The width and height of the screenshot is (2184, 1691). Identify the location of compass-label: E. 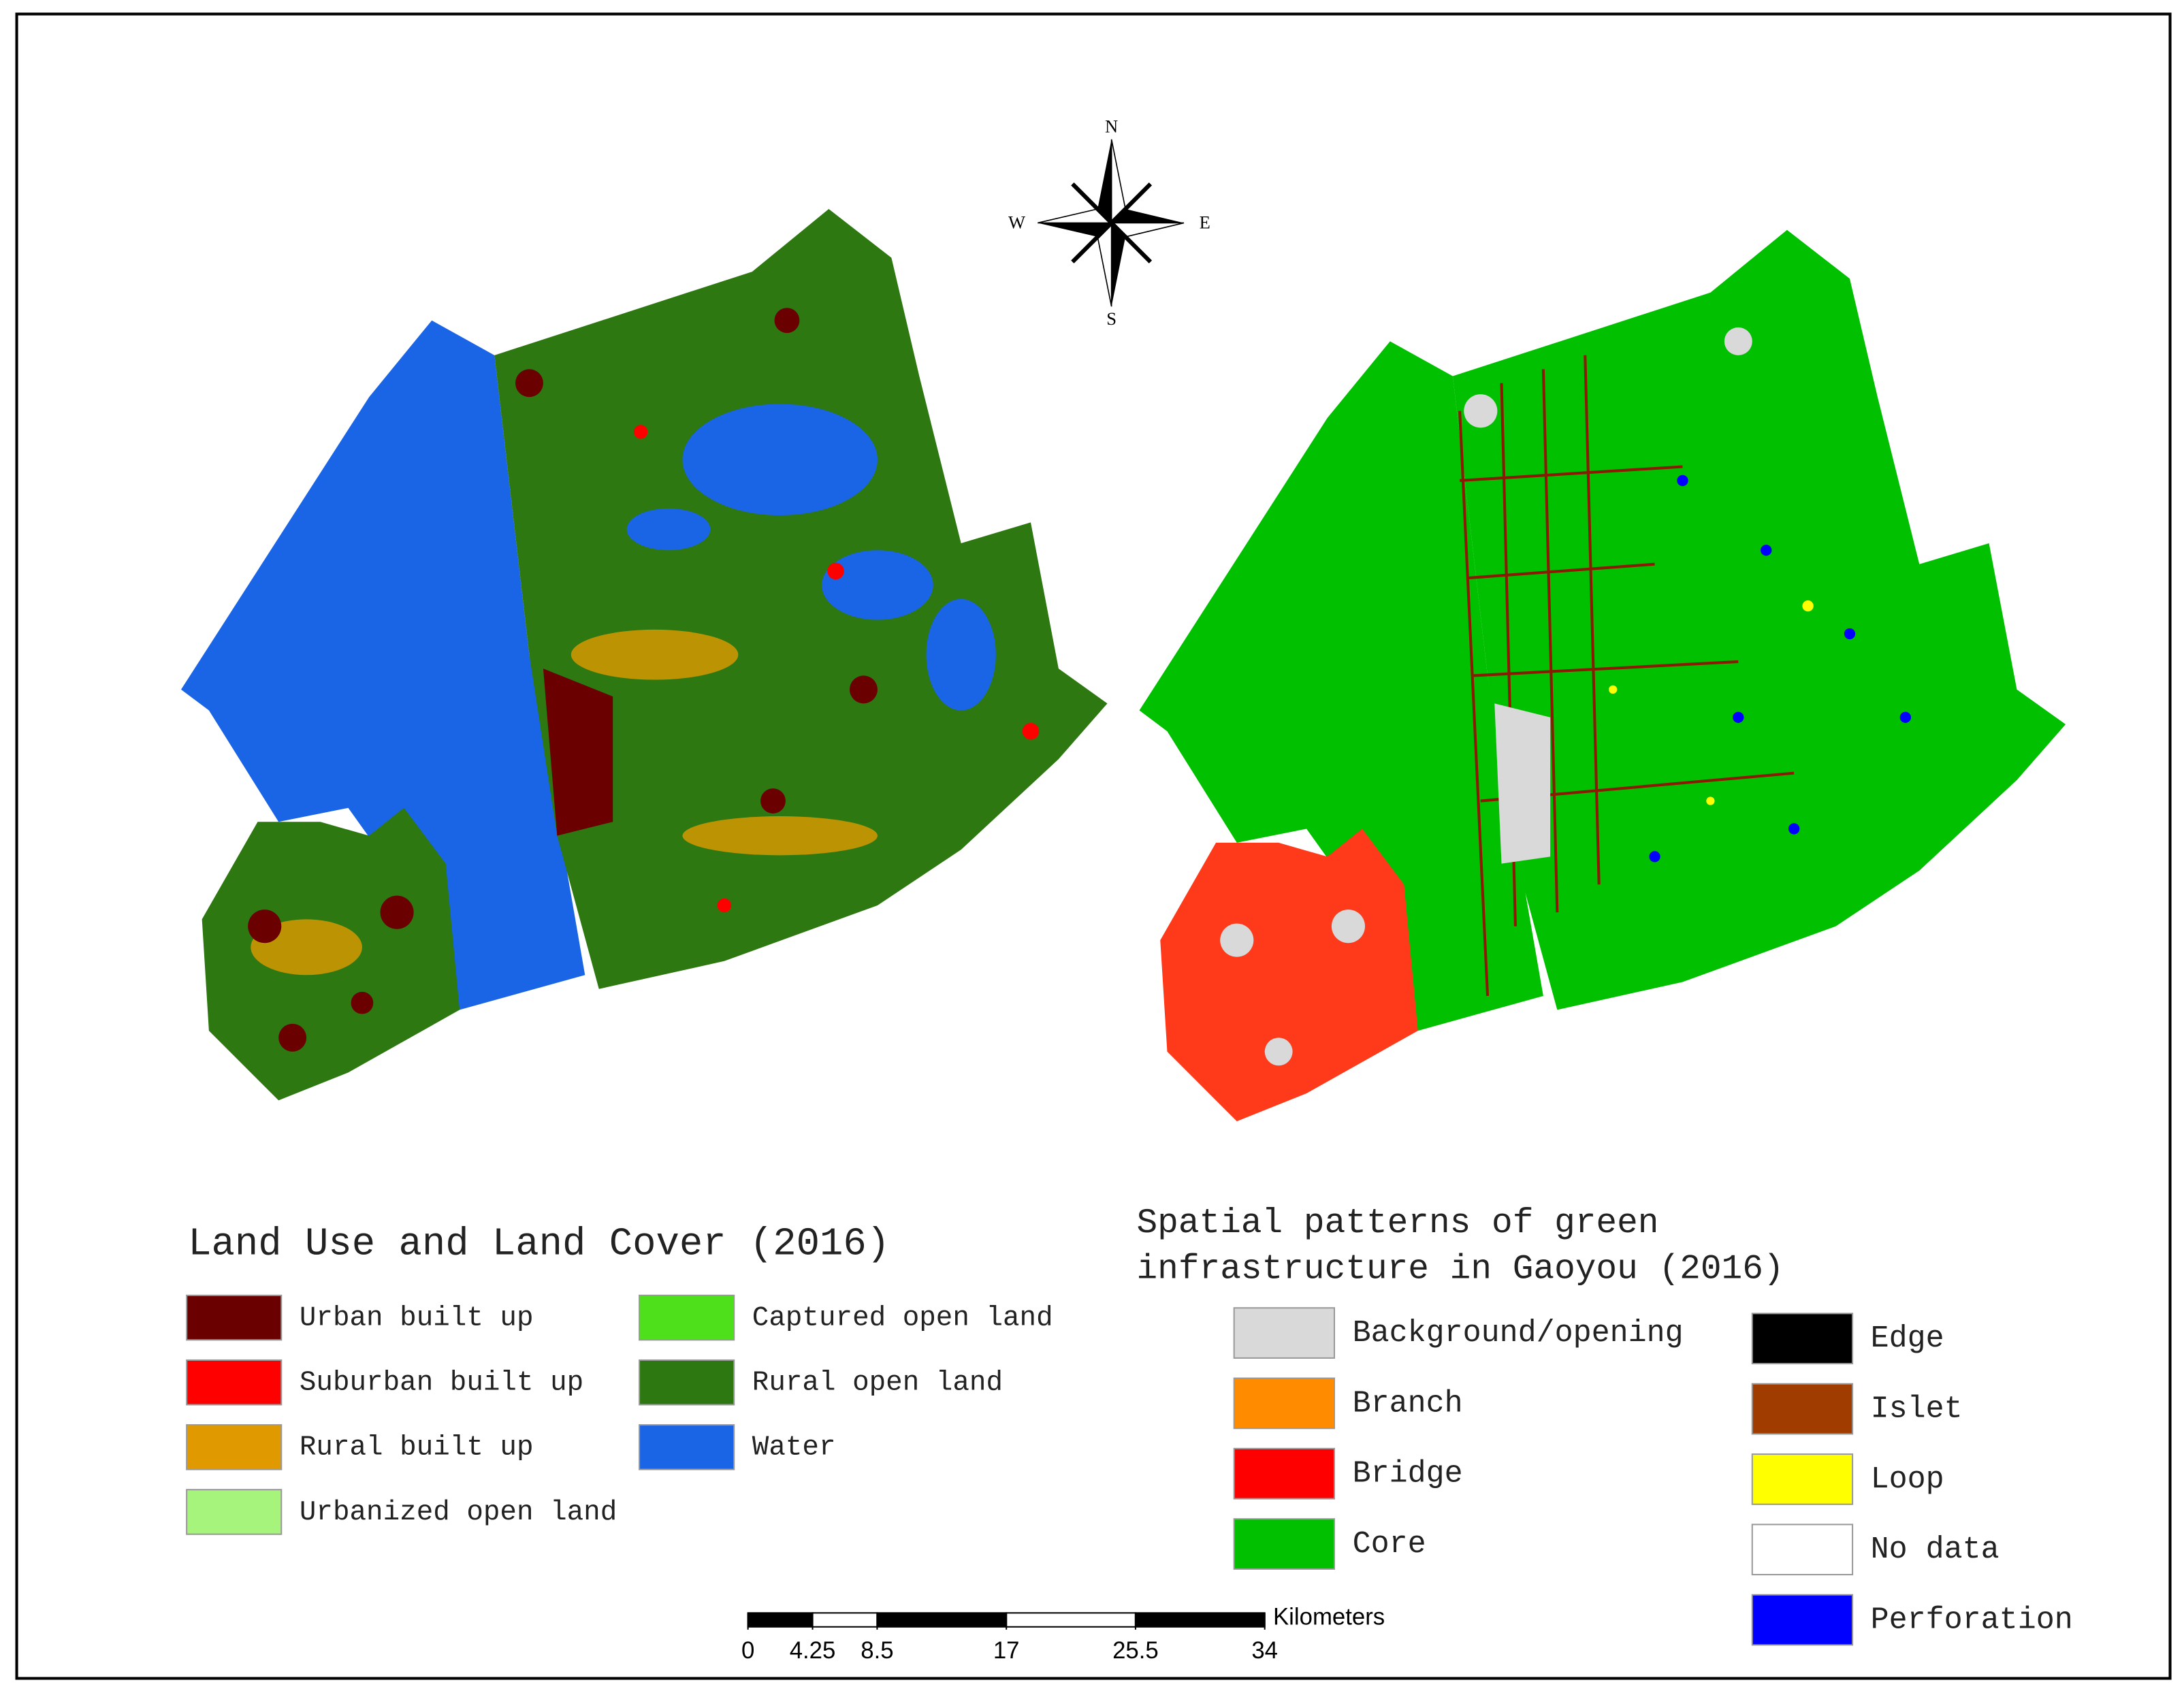
(1205, 222).